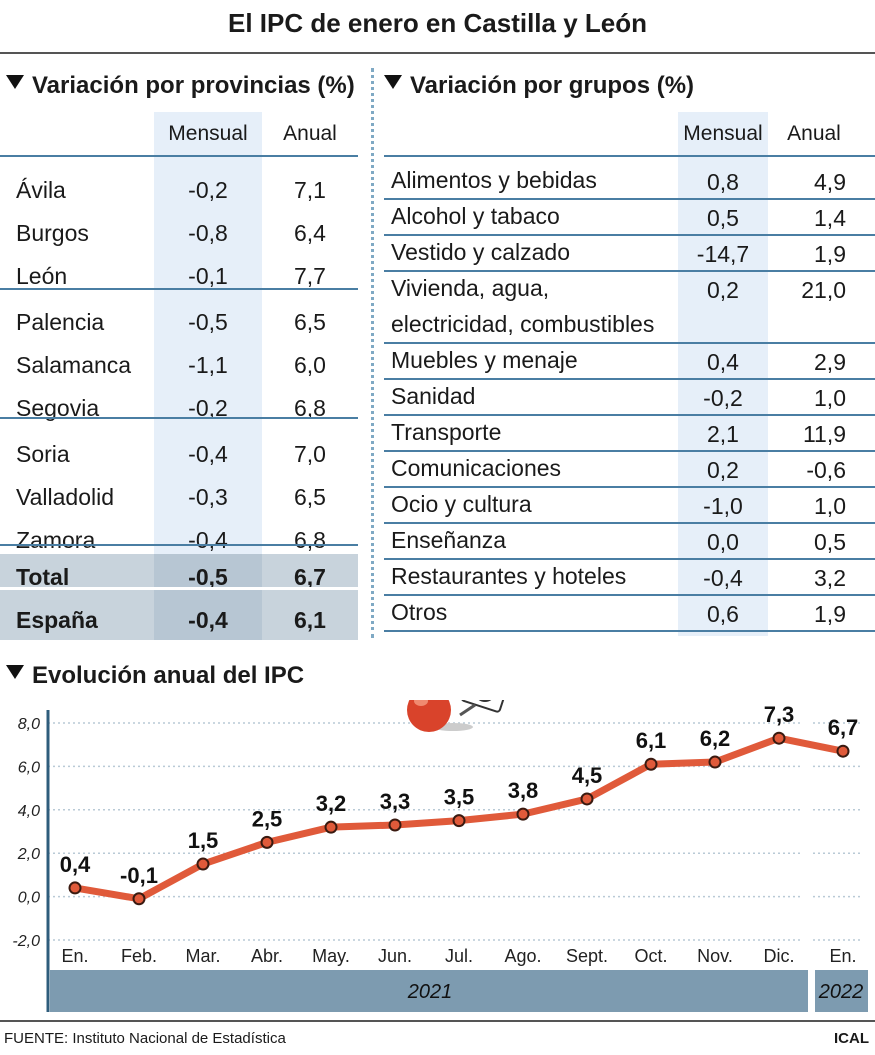 This screenshot has height=1055, width=875. Describe the element at coordinates (179, 406) in the screenshot. I see `province-row: Segovia -0,2 6,8` at that location.